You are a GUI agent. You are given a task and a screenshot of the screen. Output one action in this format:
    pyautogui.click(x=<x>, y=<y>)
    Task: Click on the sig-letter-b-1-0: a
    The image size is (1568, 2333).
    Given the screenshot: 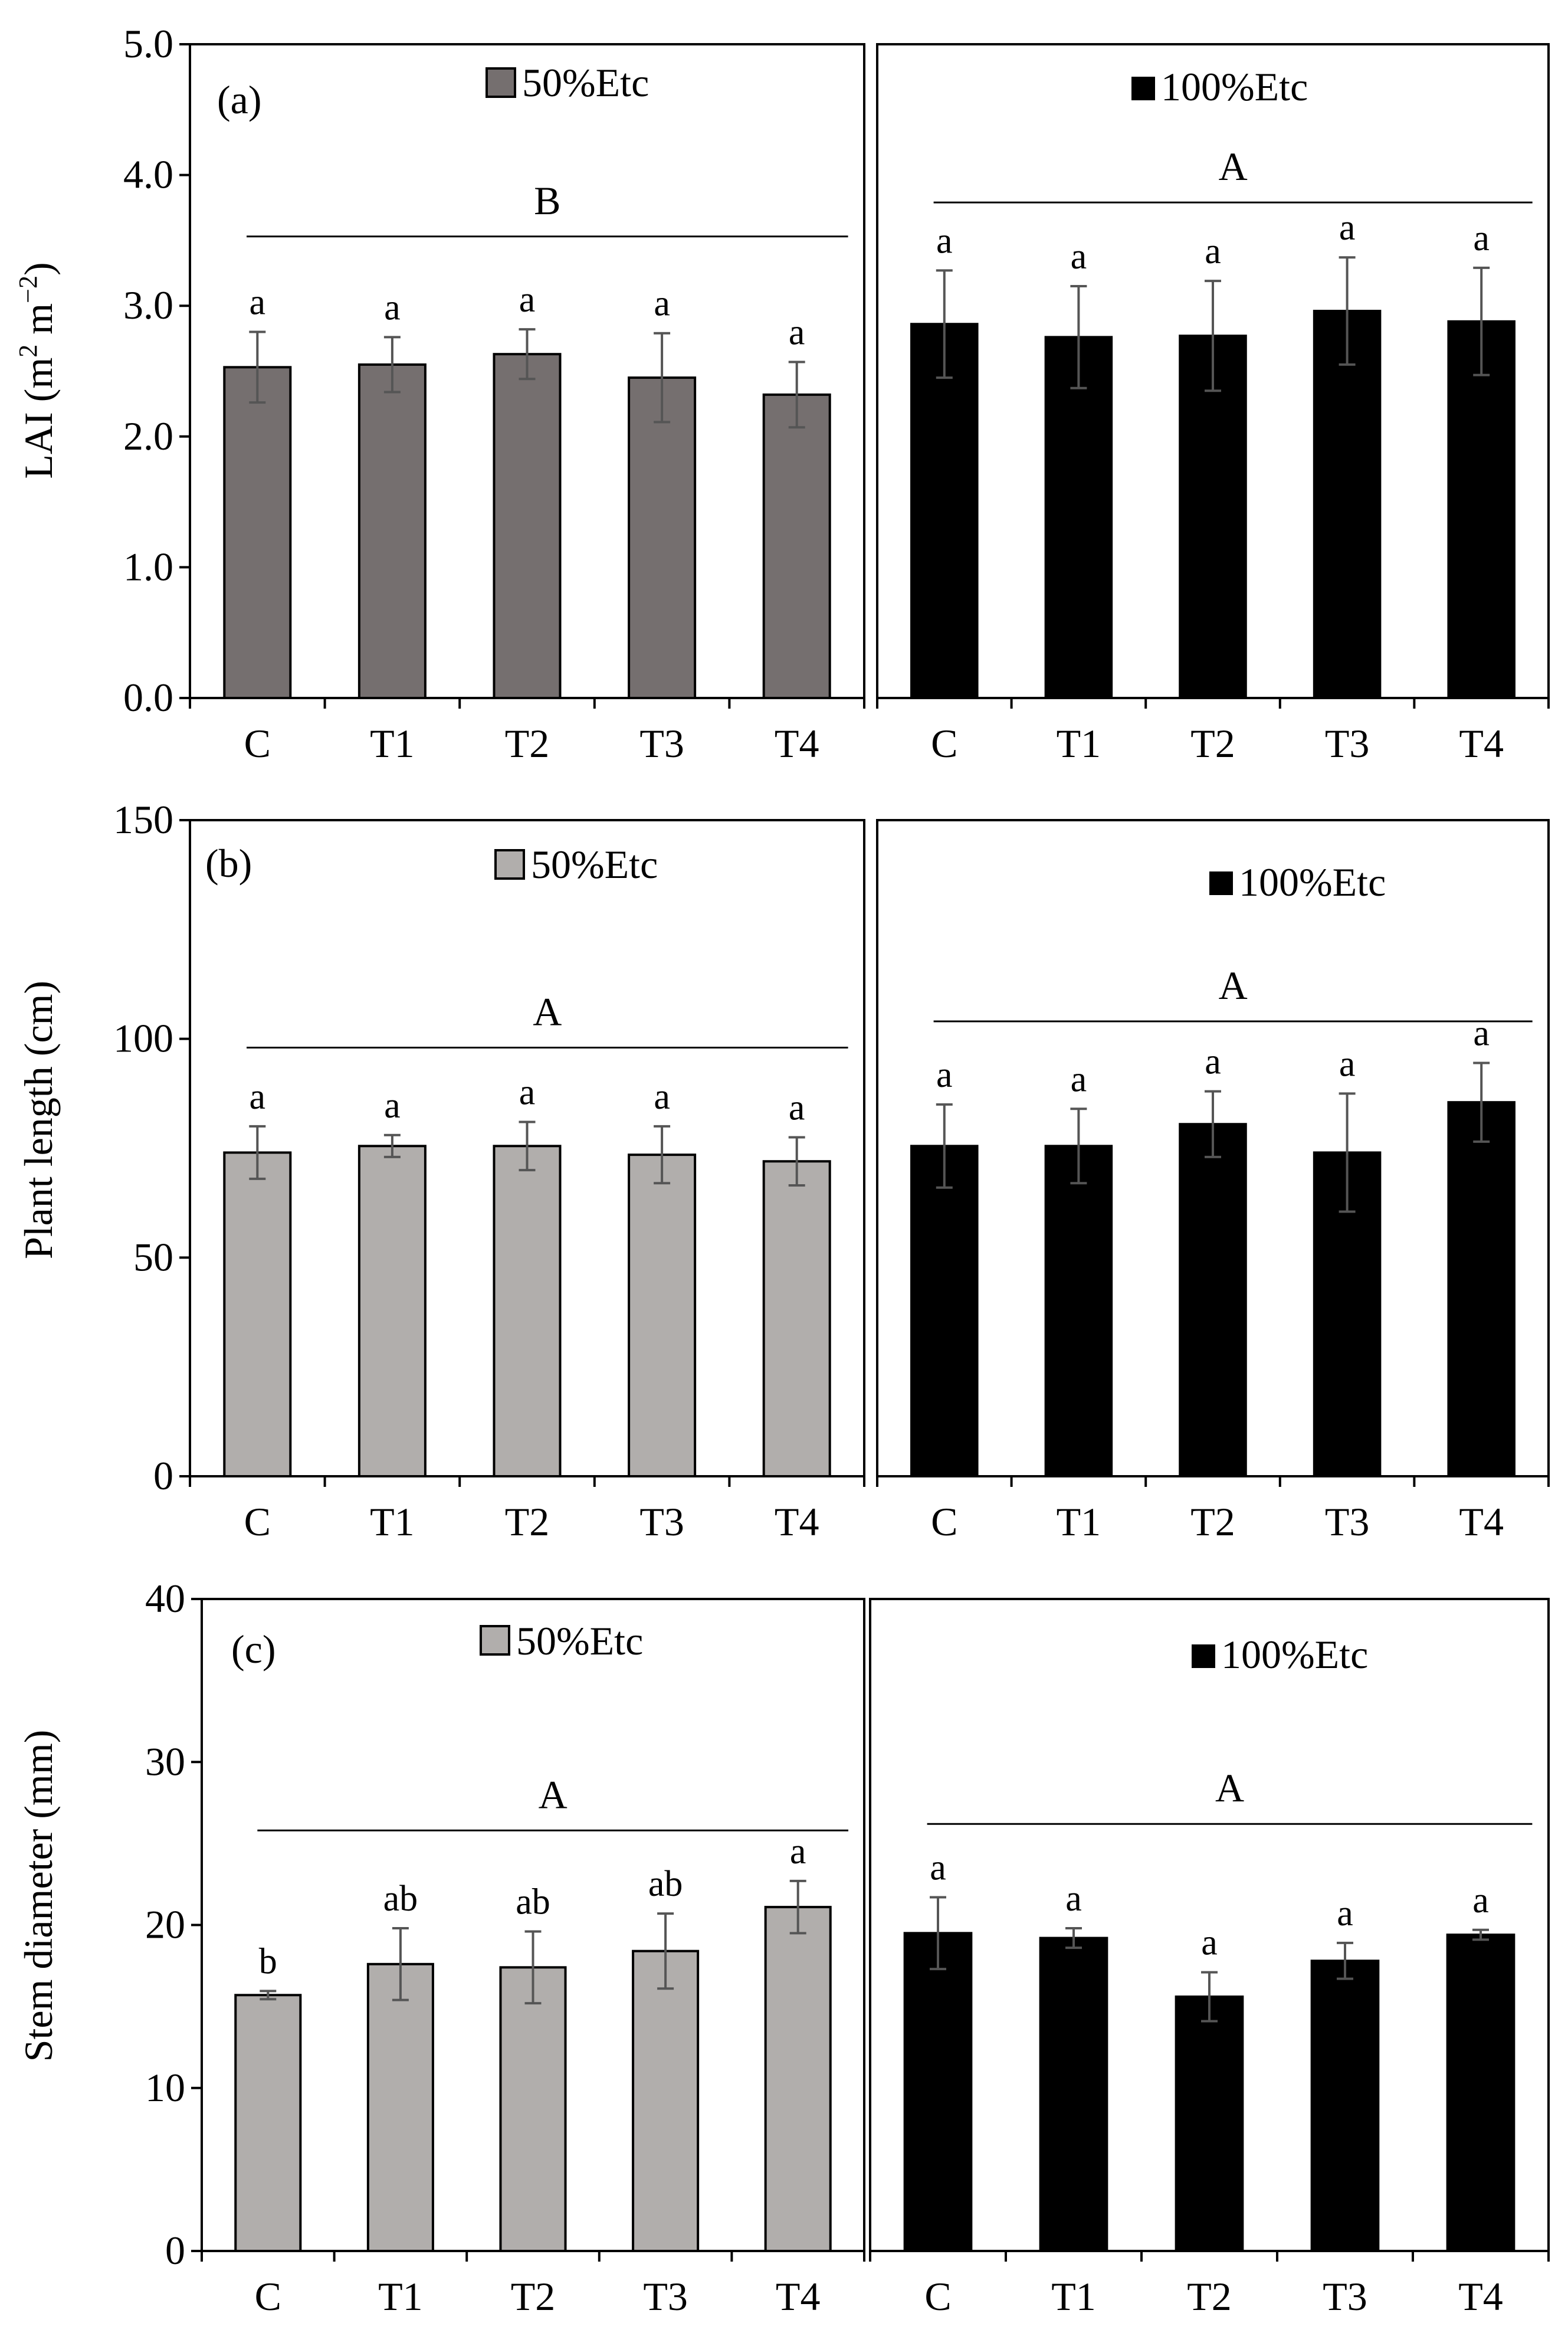 What is the action you would take?
    pyautogui.click(x=944, y=1075)
    